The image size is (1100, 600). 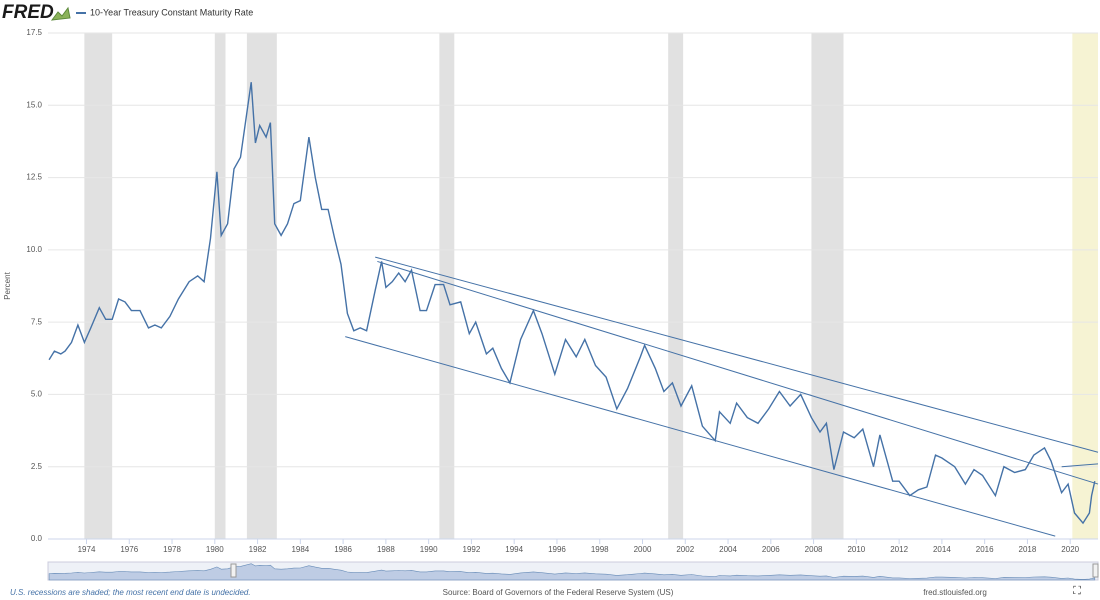 What do you see at coordinates (1070, 549) in the screenshot?
I see `x-tick-label: 2020` at bounding box center [1070, 549].